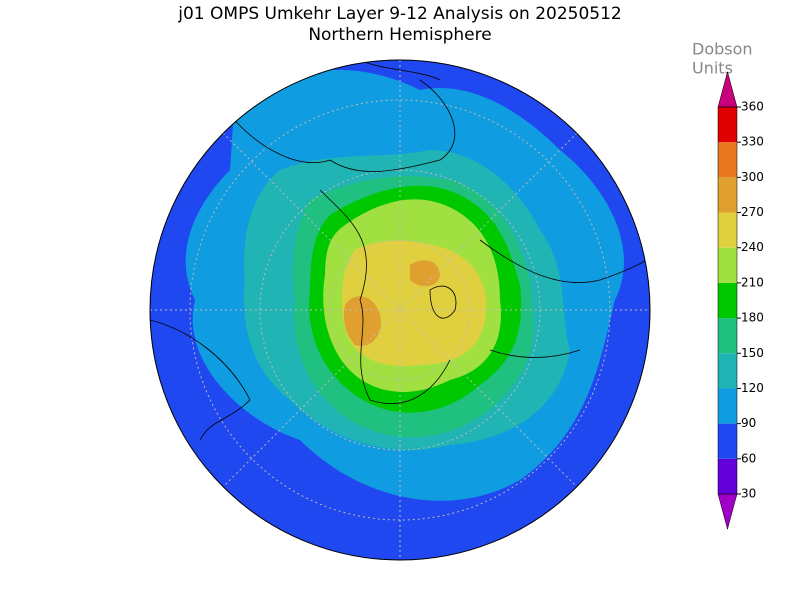  Describe the element at coordinates (727, 512) in the screenshot. I see `colorbar-arrow` at that location.